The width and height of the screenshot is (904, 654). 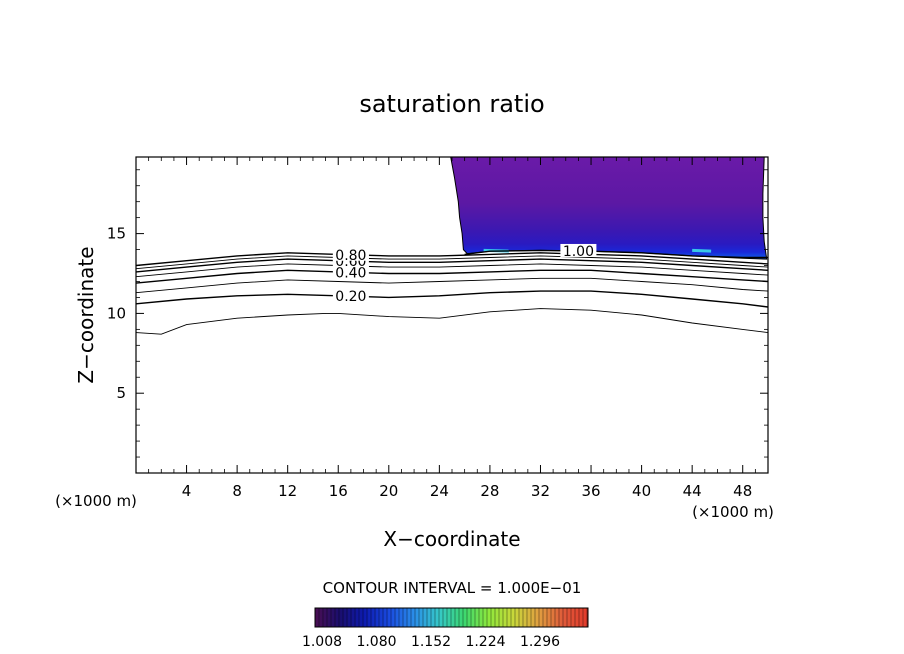 I want to click on contour-label-7: 0.80, so click(x=350, y=256).